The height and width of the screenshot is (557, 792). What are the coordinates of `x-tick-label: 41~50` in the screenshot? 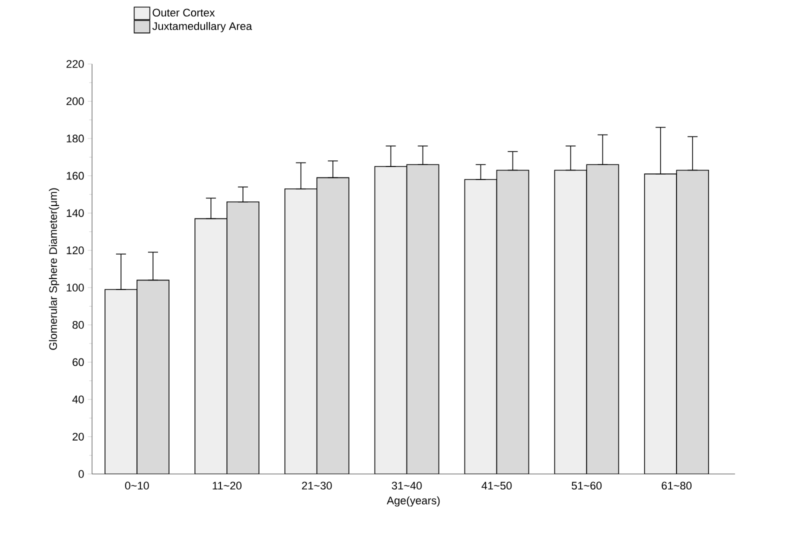 It's located at (497, 486).